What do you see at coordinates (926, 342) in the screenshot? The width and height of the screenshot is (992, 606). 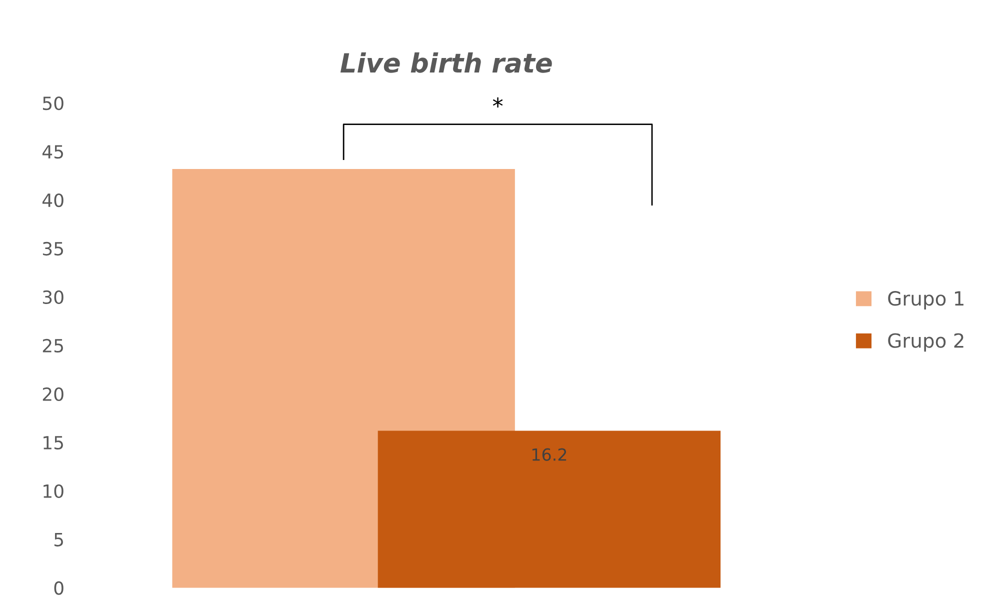 I see `legend-label: Grupo 2` at bounding box center [926, 342].